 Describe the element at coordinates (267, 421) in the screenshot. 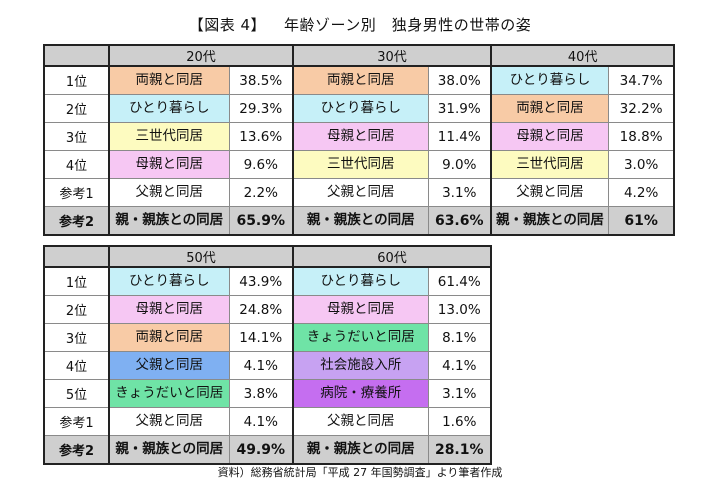

I see `table-row: 参考1 父親と同居 4.1% 父親と同居 1.6%` at that location.